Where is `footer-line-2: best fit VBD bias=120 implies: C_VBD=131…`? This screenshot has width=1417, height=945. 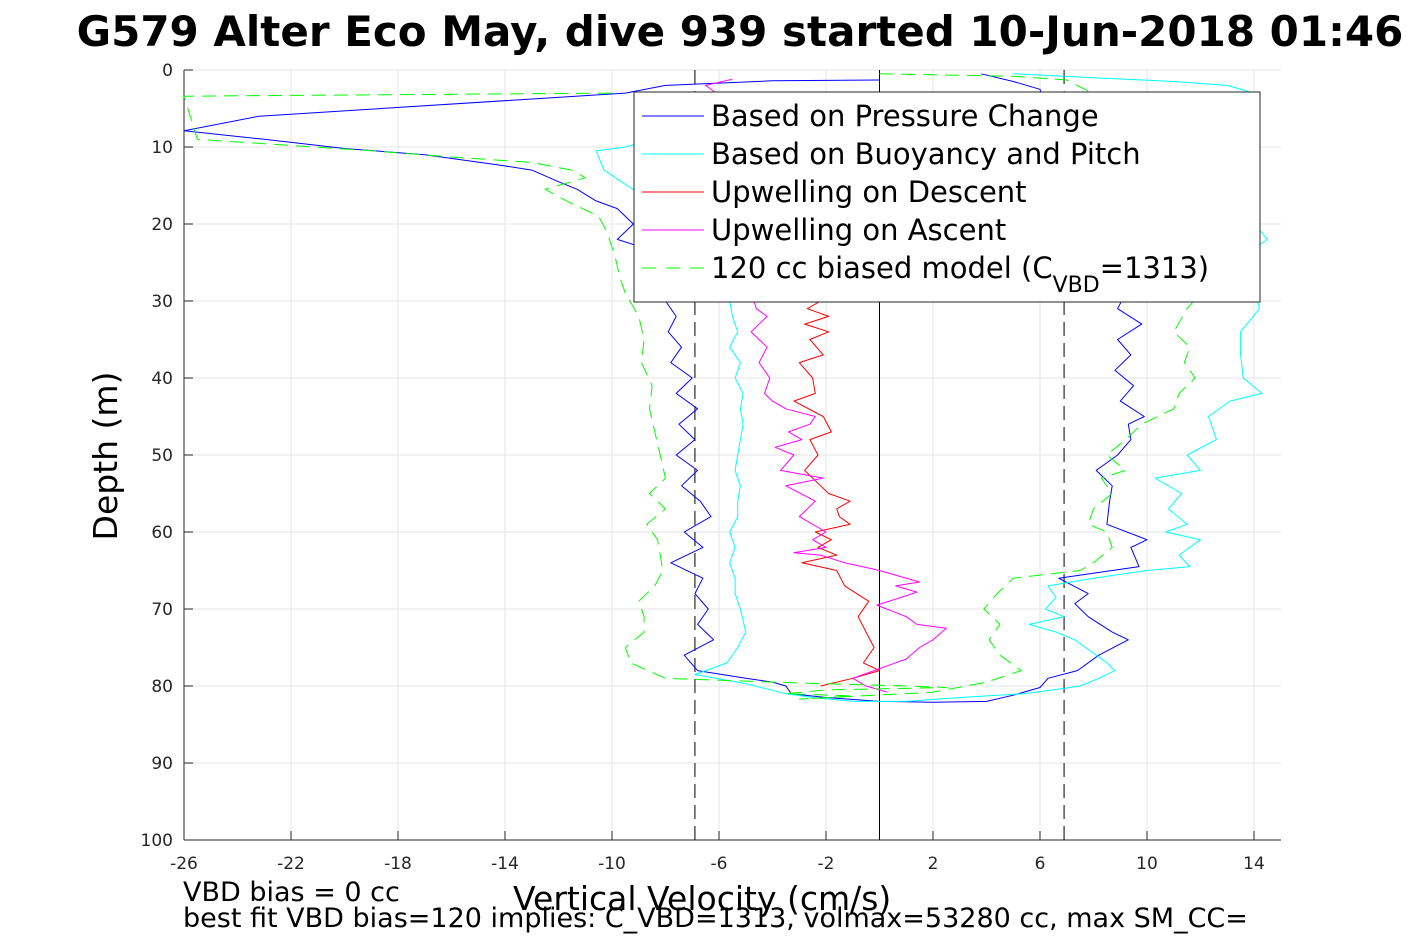 footer-line-2: best fit VBD bias=120 implies: C_VBD=131… is located at coordinates (715, 918).